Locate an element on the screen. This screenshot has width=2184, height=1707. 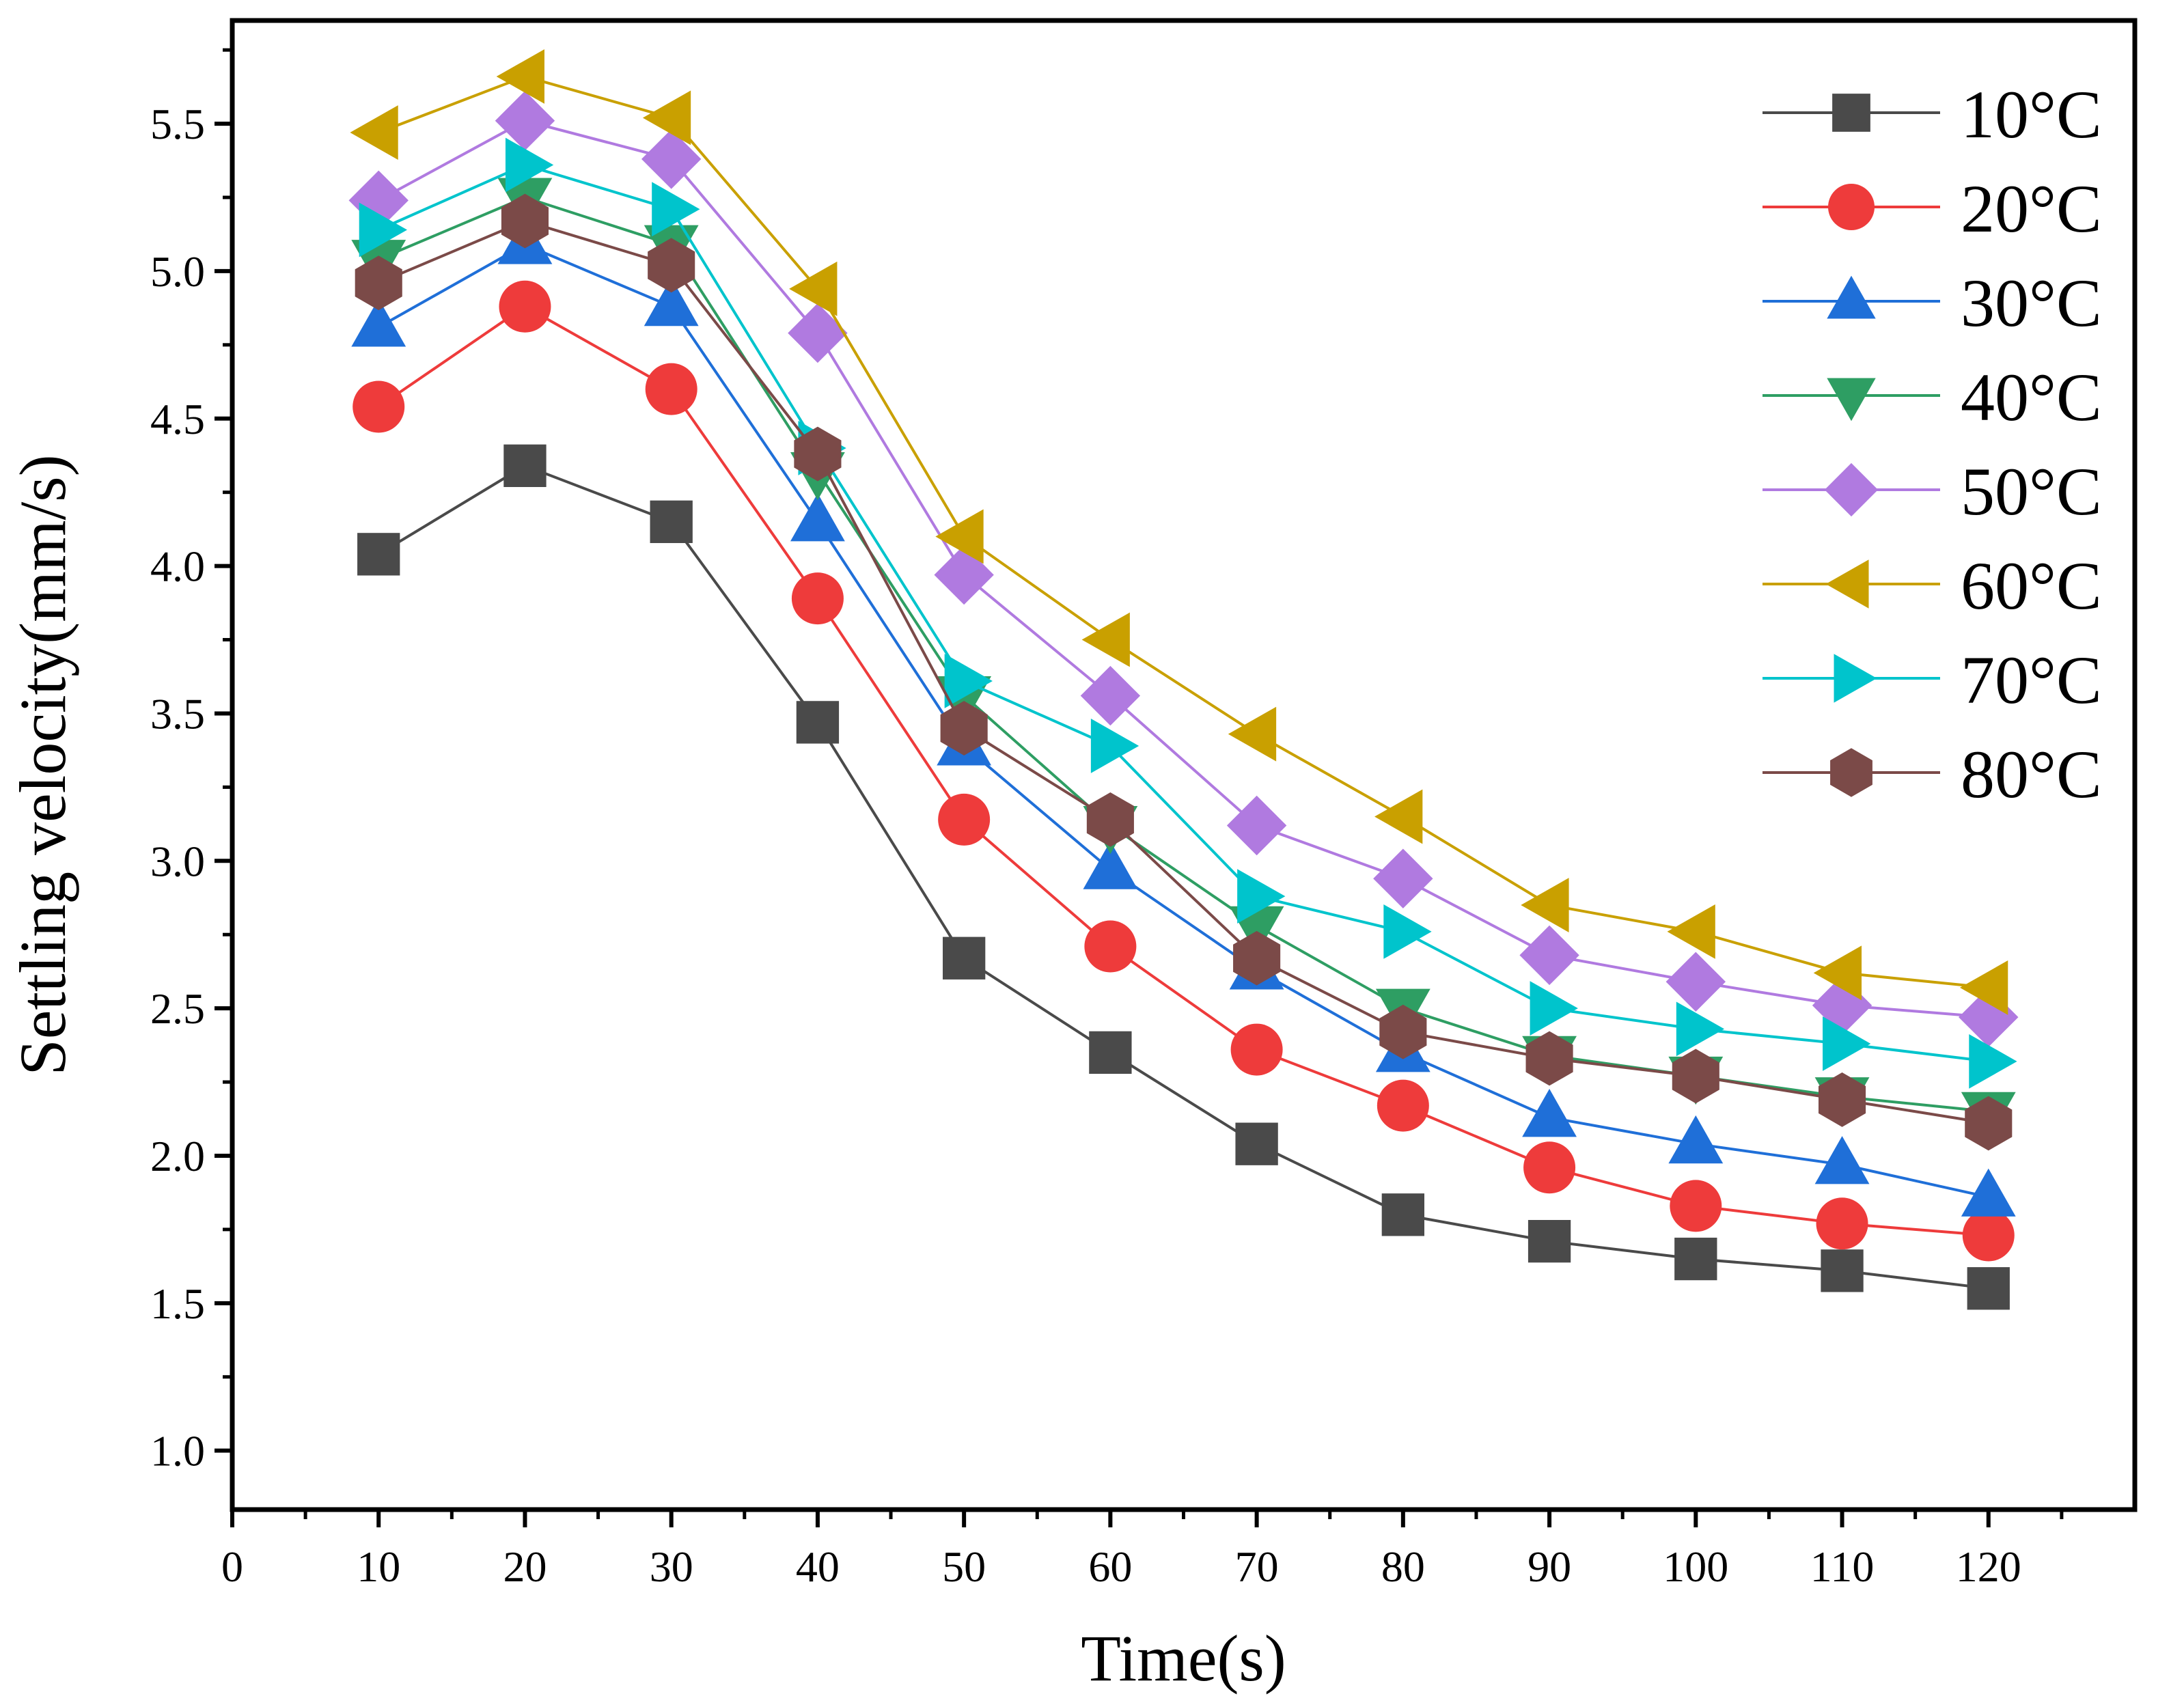
legend-item-3: 40°C is located at coordinates (1932, 397).